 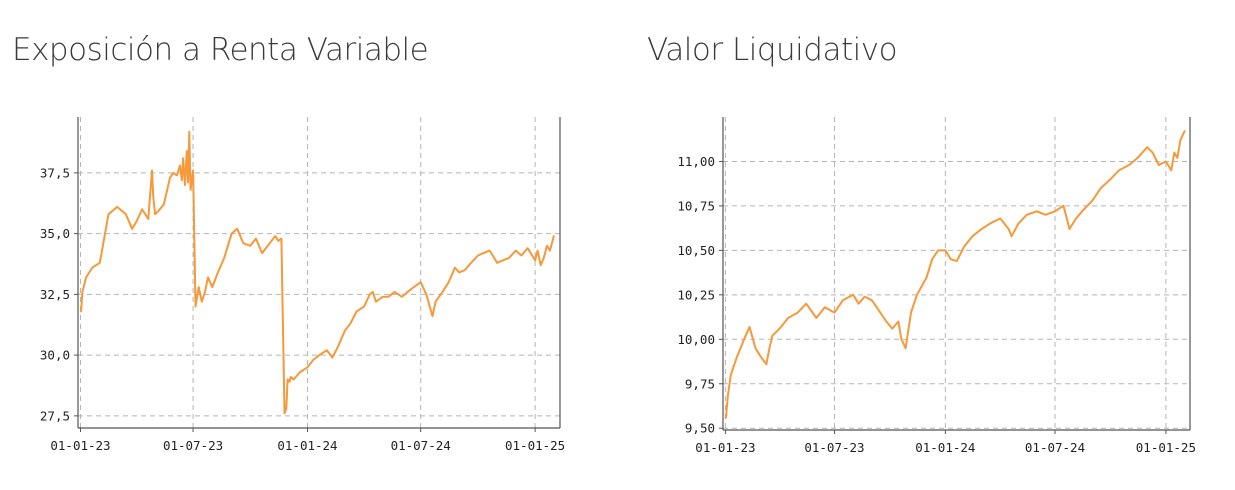 What do you see at coordinates (696, 339) in the screenshot?
I see `y-tick-label: 10,00` at bounding box center [696, 339].